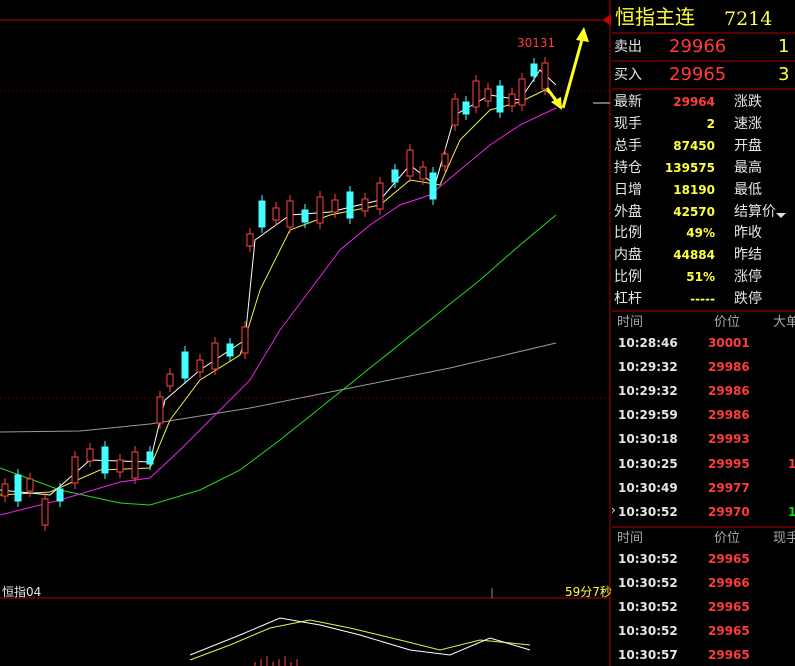 The image size is (795, 666). What do you see at coordinates (582, 34) in the screenshot?
I see `arrow-head` at bounding box center [582, 34].